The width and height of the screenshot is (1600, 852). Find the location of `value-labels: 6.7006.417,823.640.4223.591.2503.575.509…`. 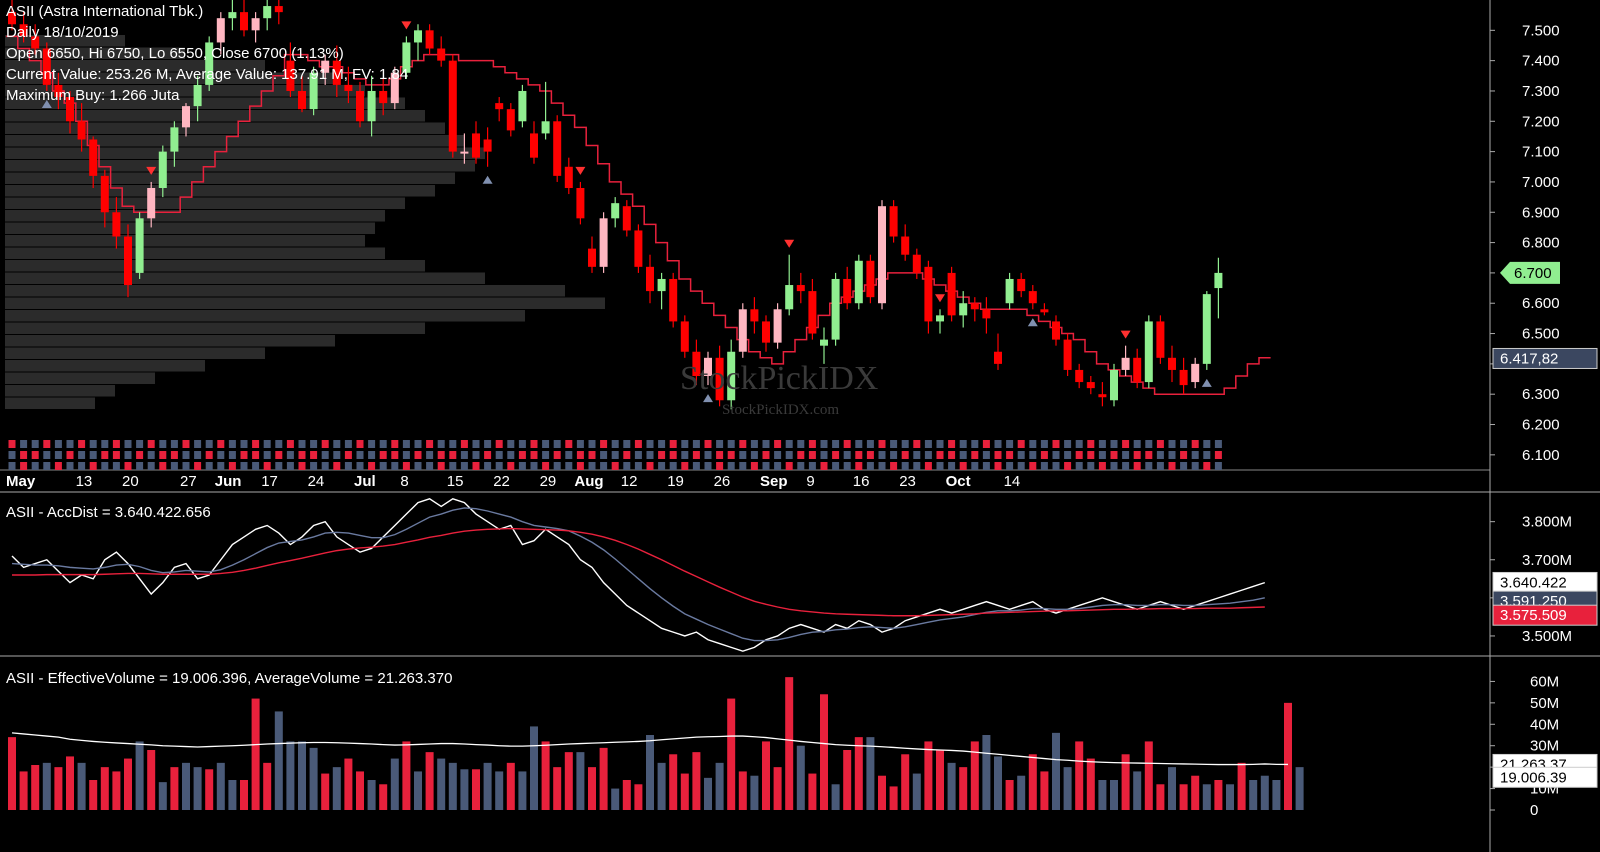

value-labels: 6.7006.417,823.640.4223.591.2503.575.509… is located at coordinates (1545, 524).